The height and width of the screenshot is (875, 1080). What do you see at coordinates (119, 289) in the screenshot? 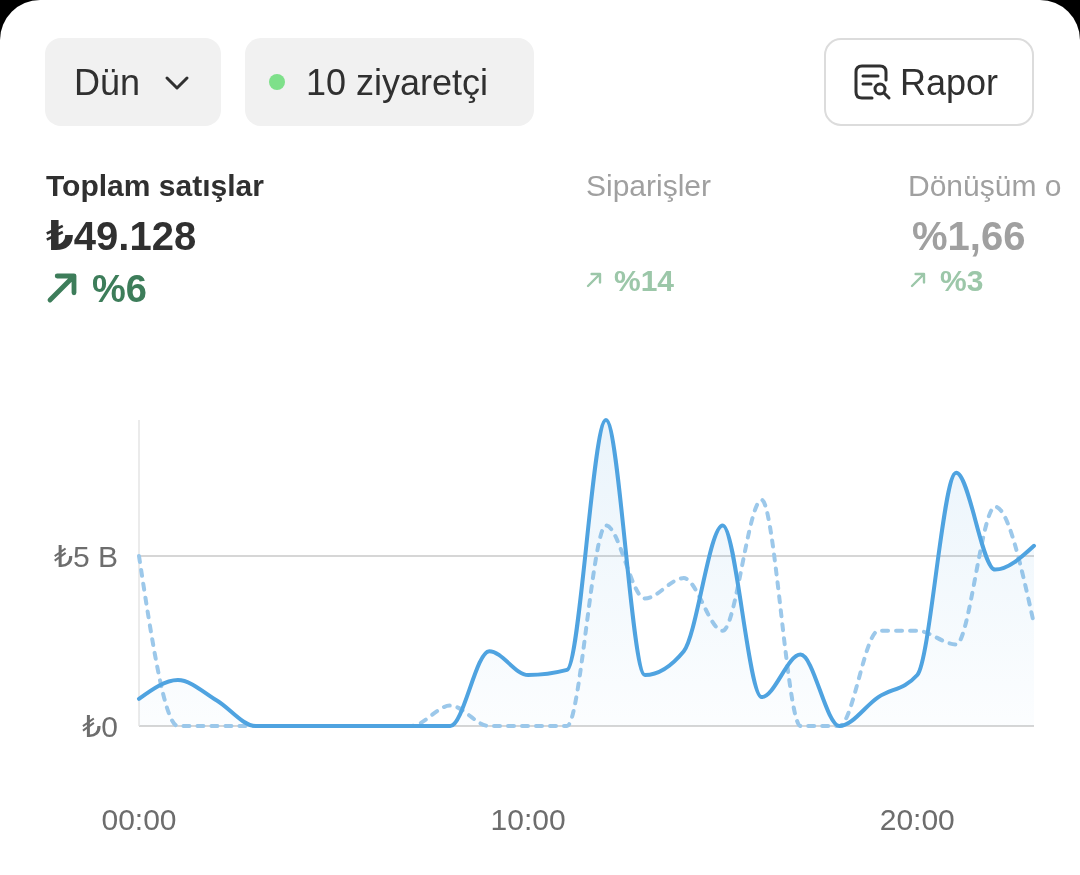
I see `text: %6` at bounding box center [119, 289].